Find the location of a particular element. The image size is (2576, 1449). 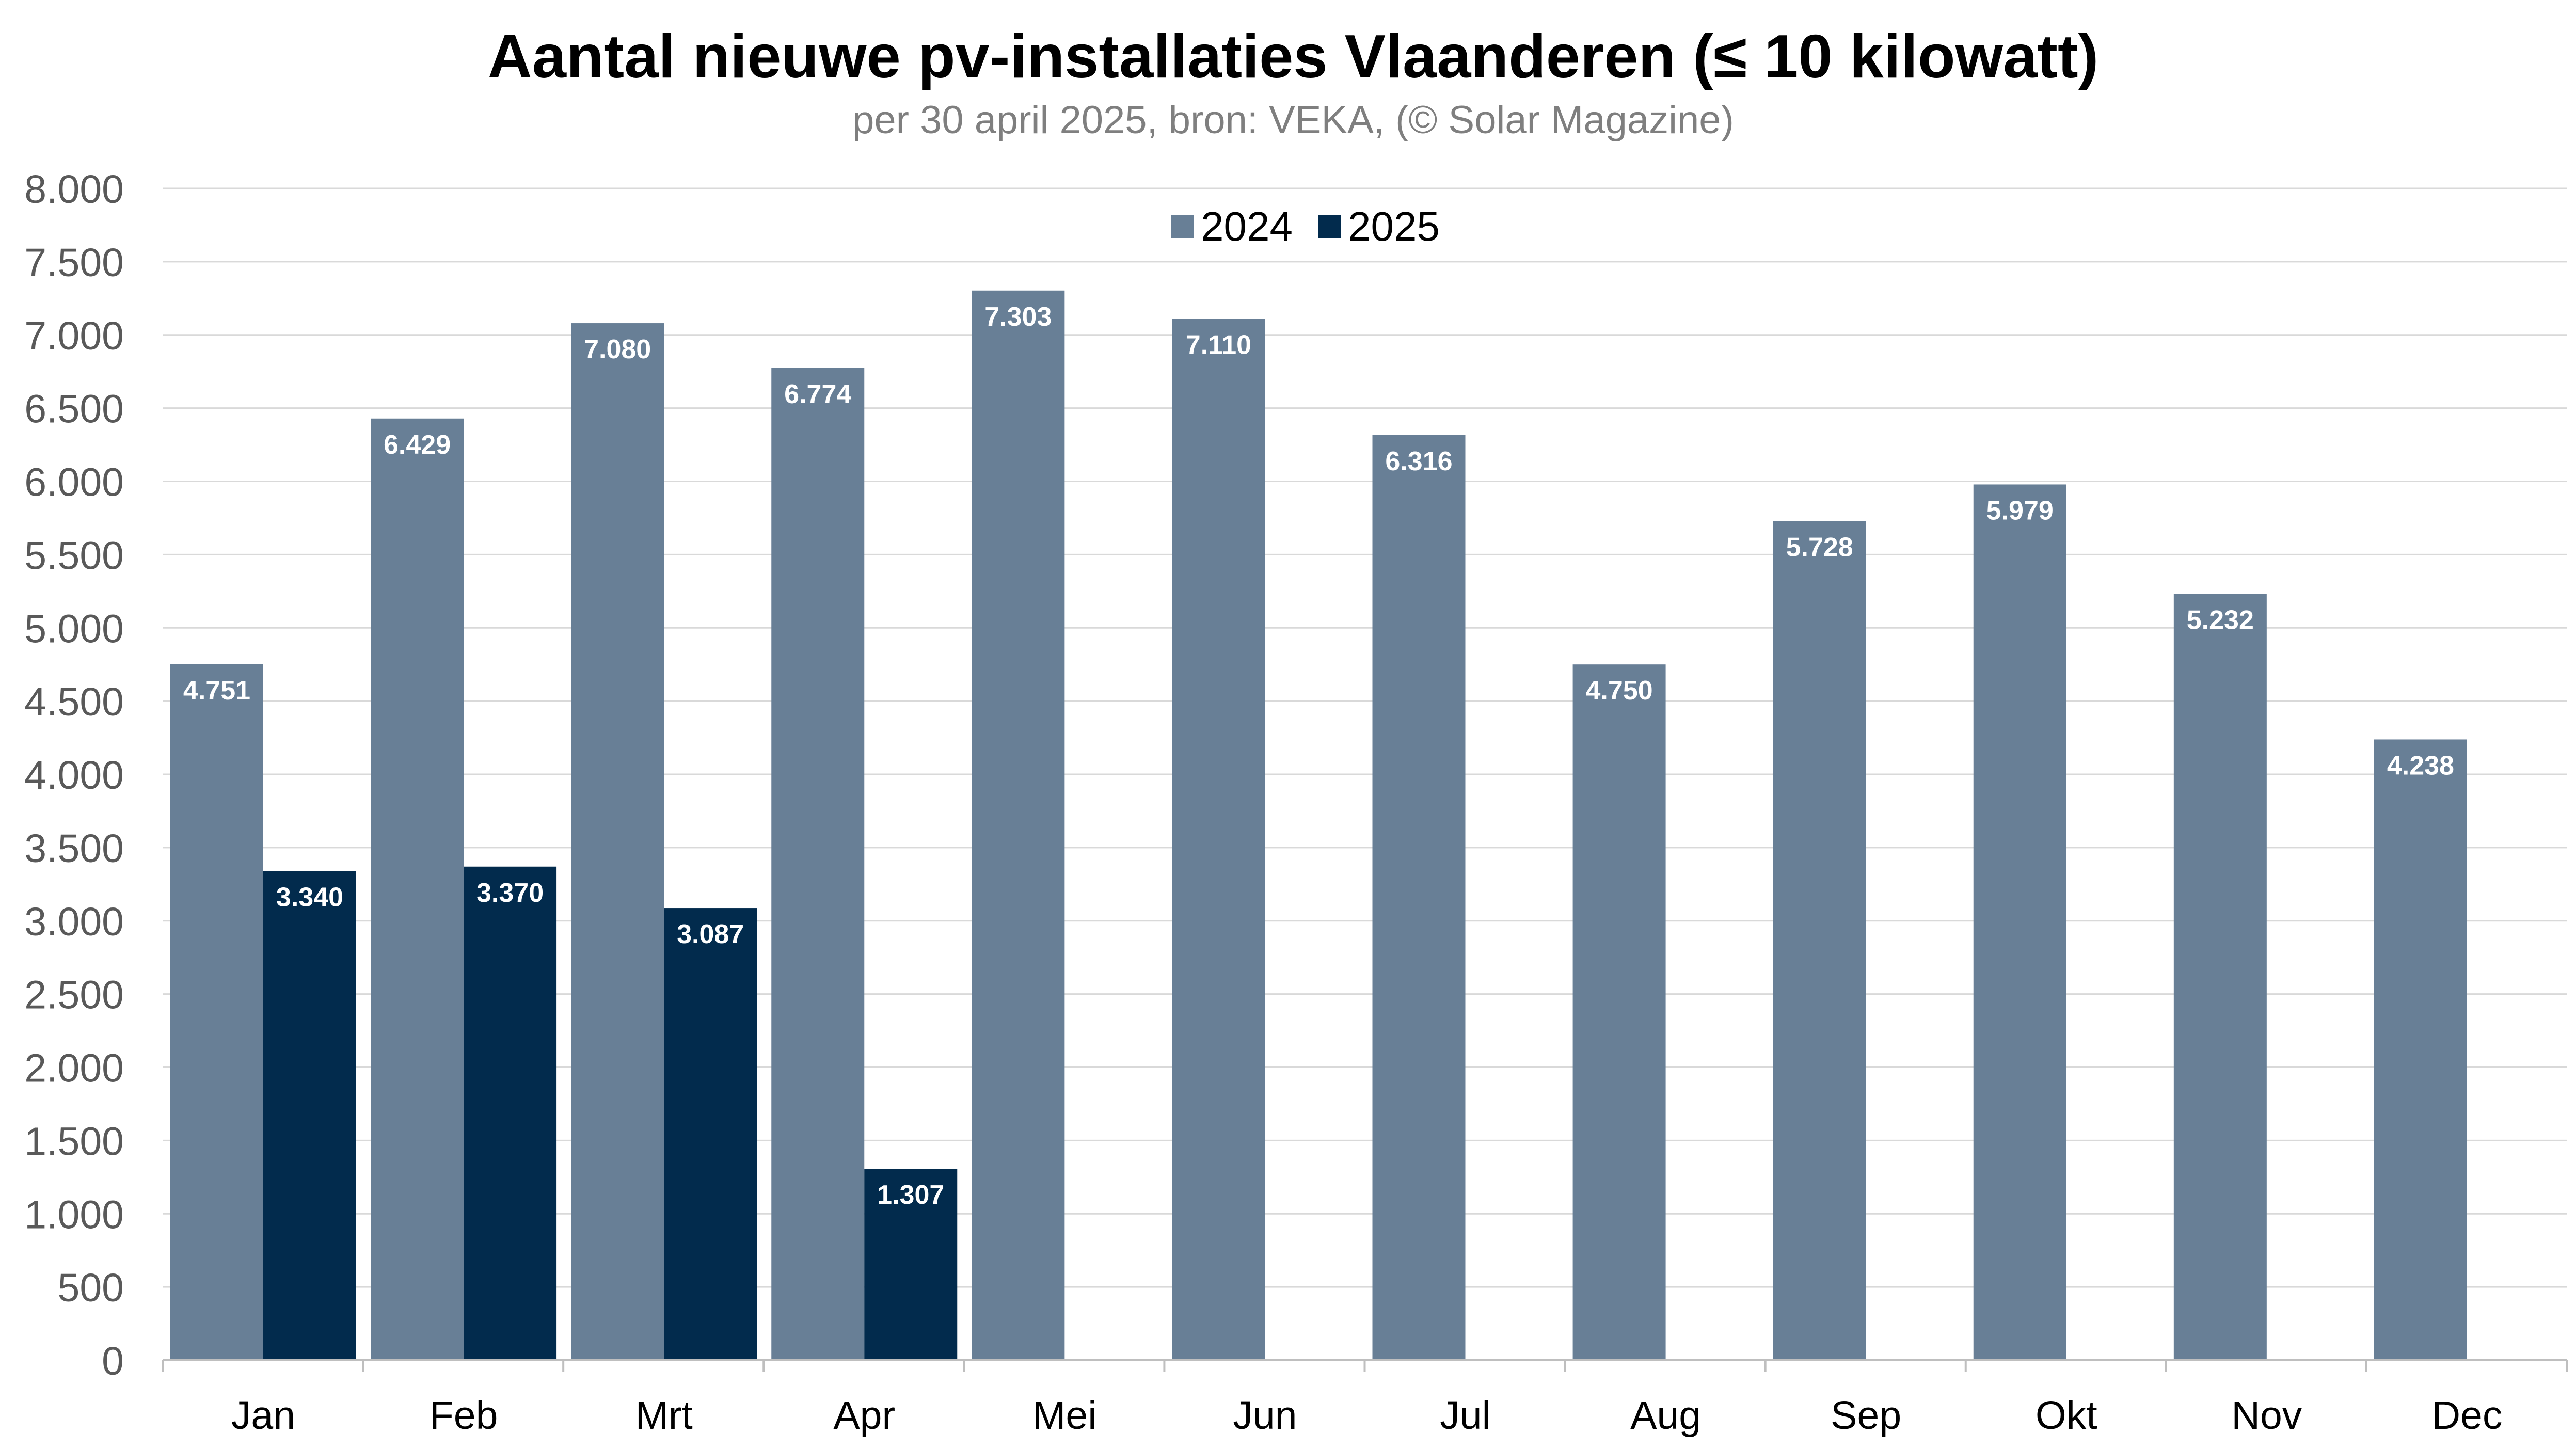

y-tick-label: 7.000 is located at coordinates (74, 336).